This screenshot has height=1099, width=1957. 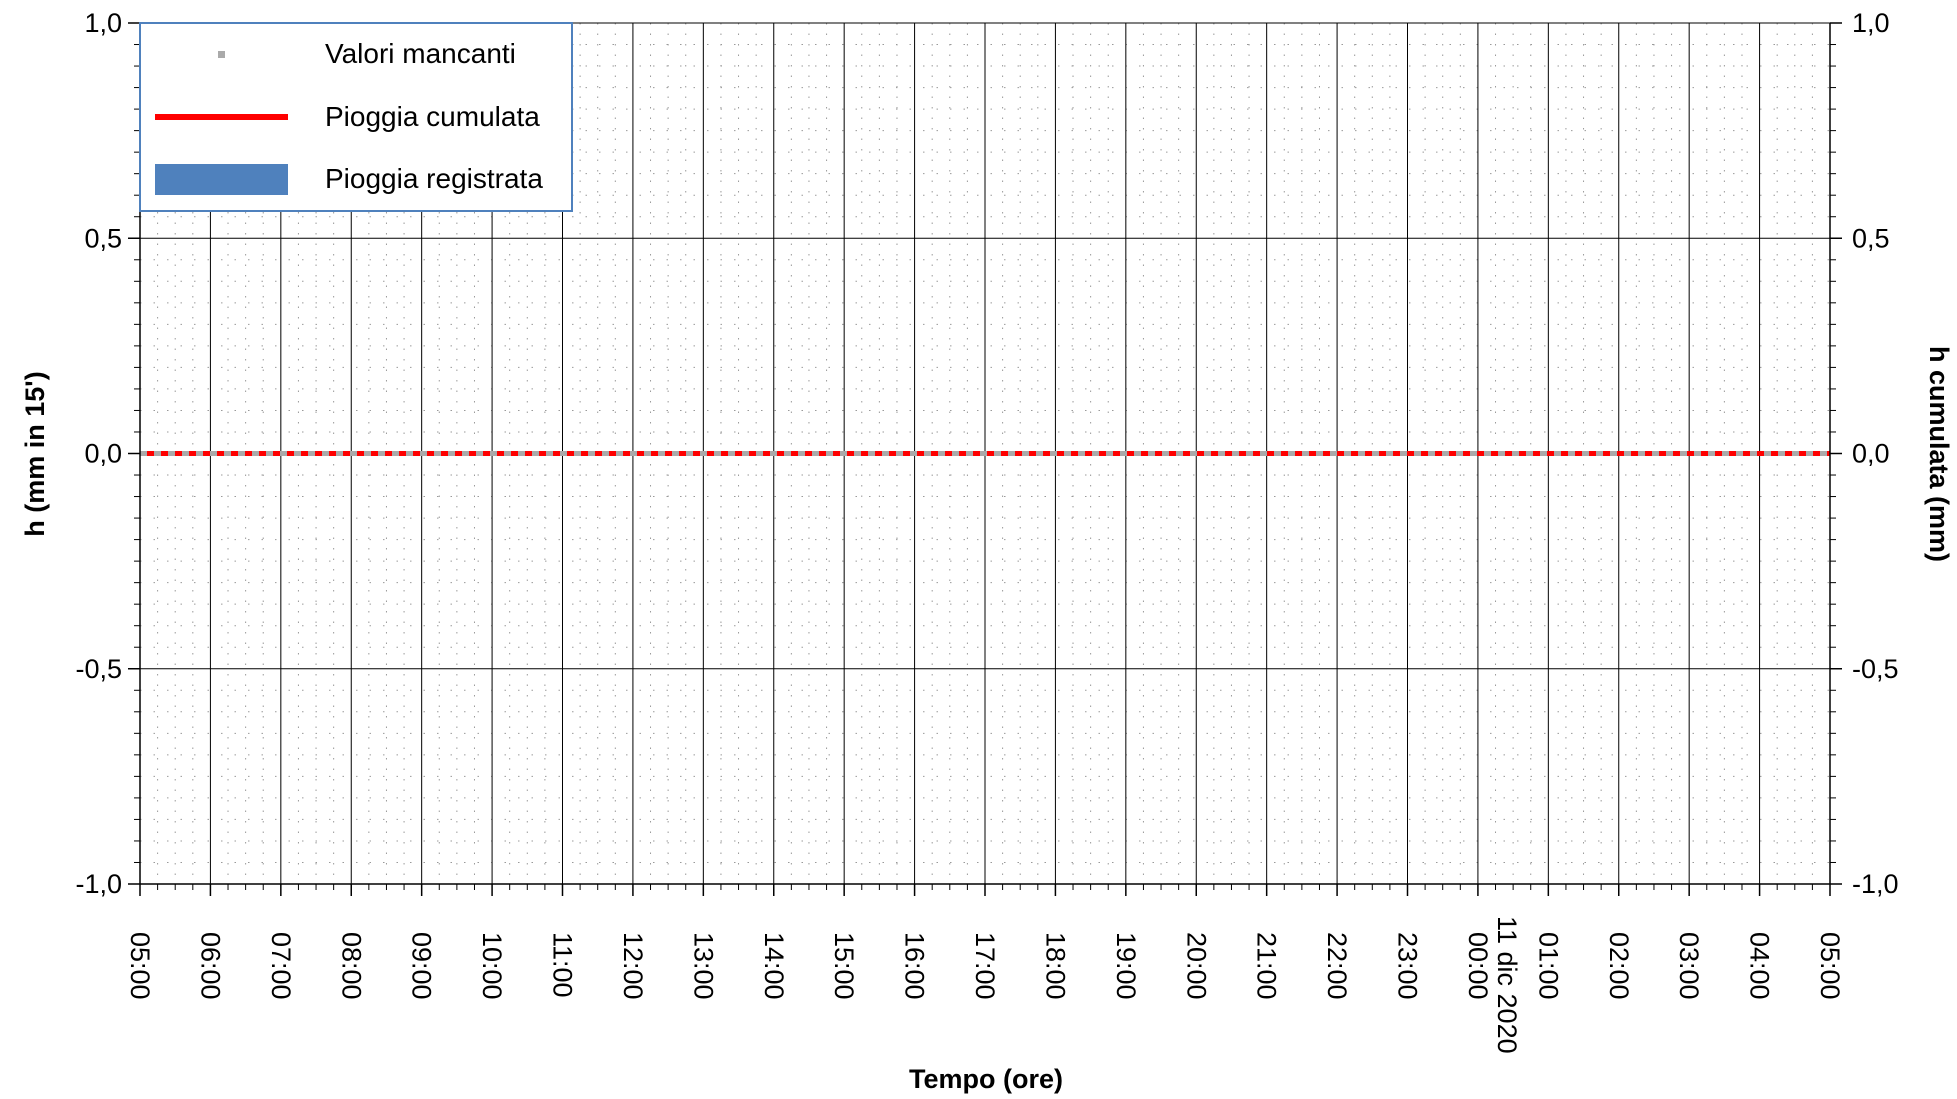 I want to click on legend-missing-marker, so click(x=221, y=54).